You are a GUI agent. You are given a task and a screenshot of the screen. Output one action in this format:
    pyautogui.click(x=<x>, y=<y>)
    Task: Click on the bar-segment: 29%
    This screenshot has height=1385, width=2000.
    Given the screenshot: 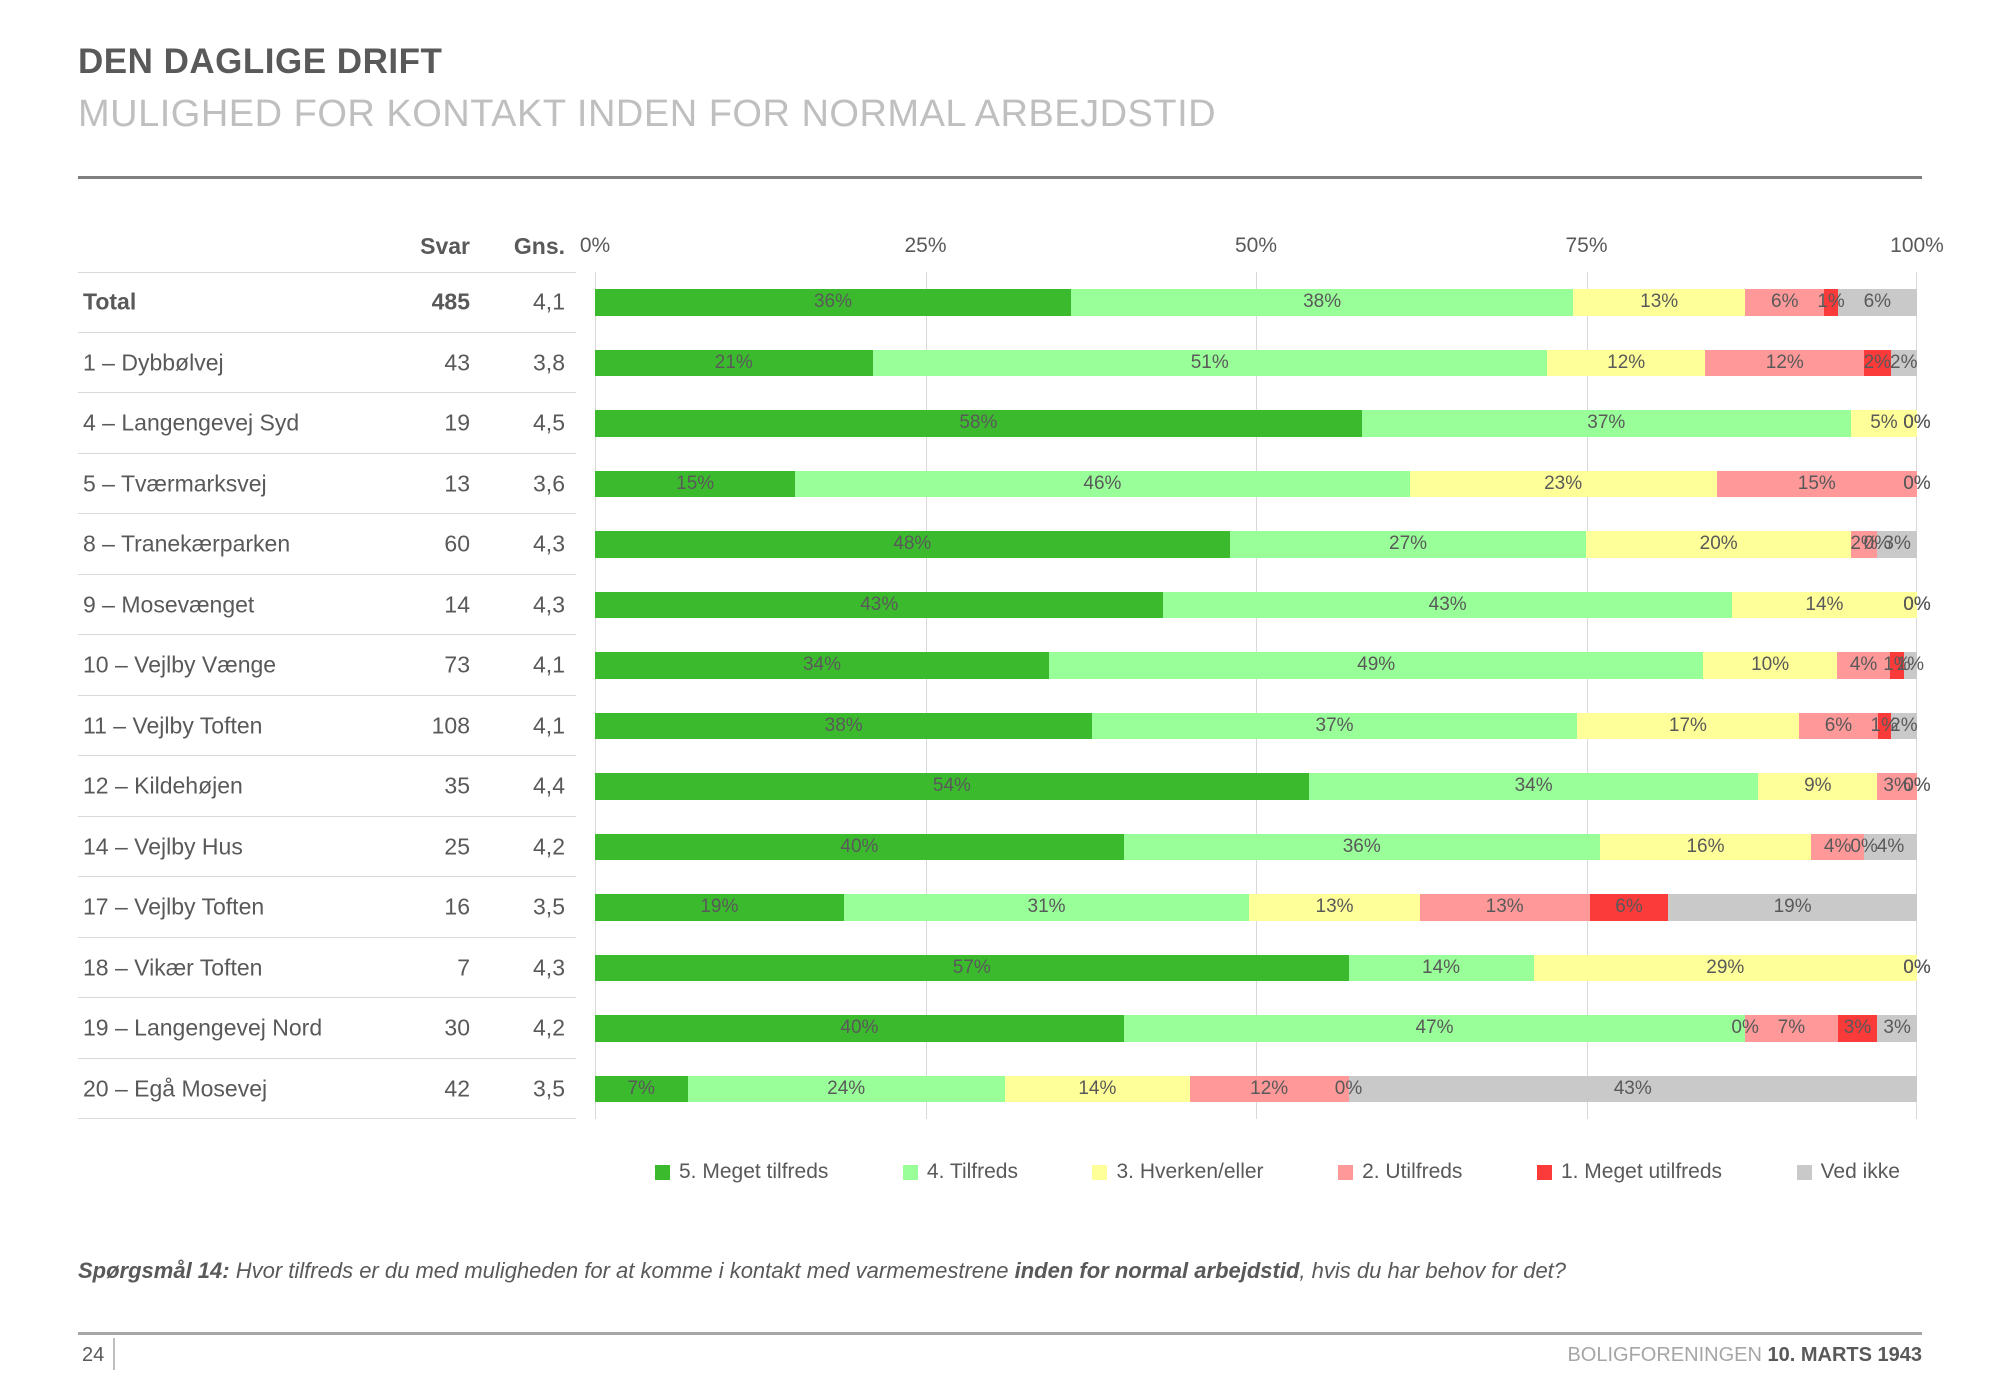 What is the action you would take?
    pyautogui.click(x=1725, y=967)
    